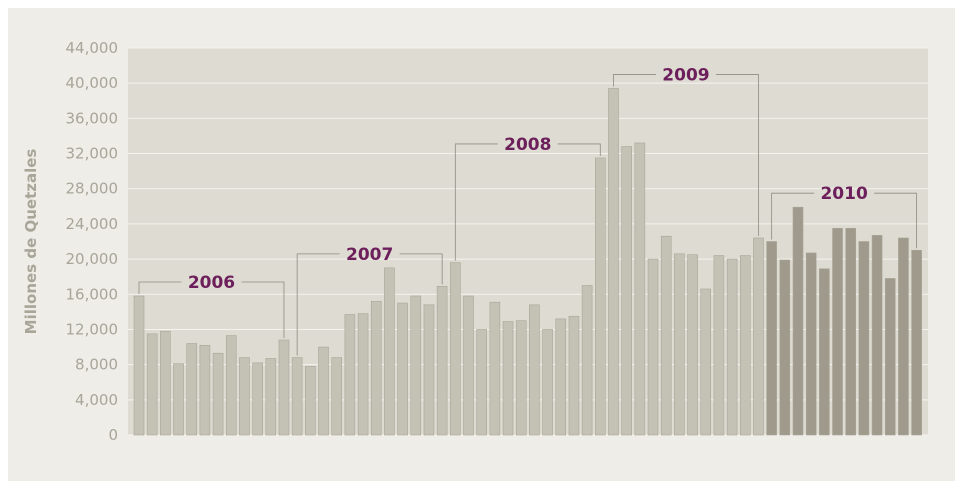 The width and height of the screenshot is (963, 489). What do you see at coordinates (527, 145) in the screenshot?
I see `year-label: 2008` at bounding box center [527, 145].